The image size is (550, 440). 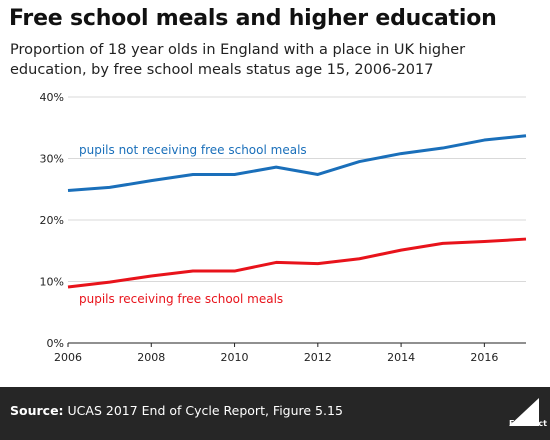 What do you see at coordinates (484, 357) in the screenshot?
I see `x-tick-label: 2016` at bounding box center [484, 357].